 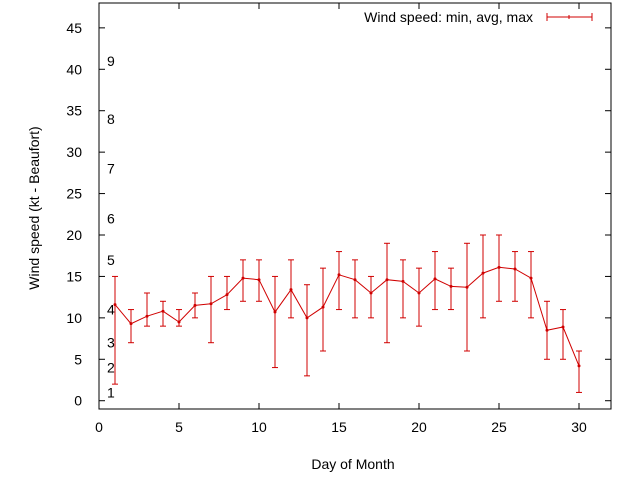 I want to click on legend: Wind speed: min, avg, max, so click(x=478, y=17).